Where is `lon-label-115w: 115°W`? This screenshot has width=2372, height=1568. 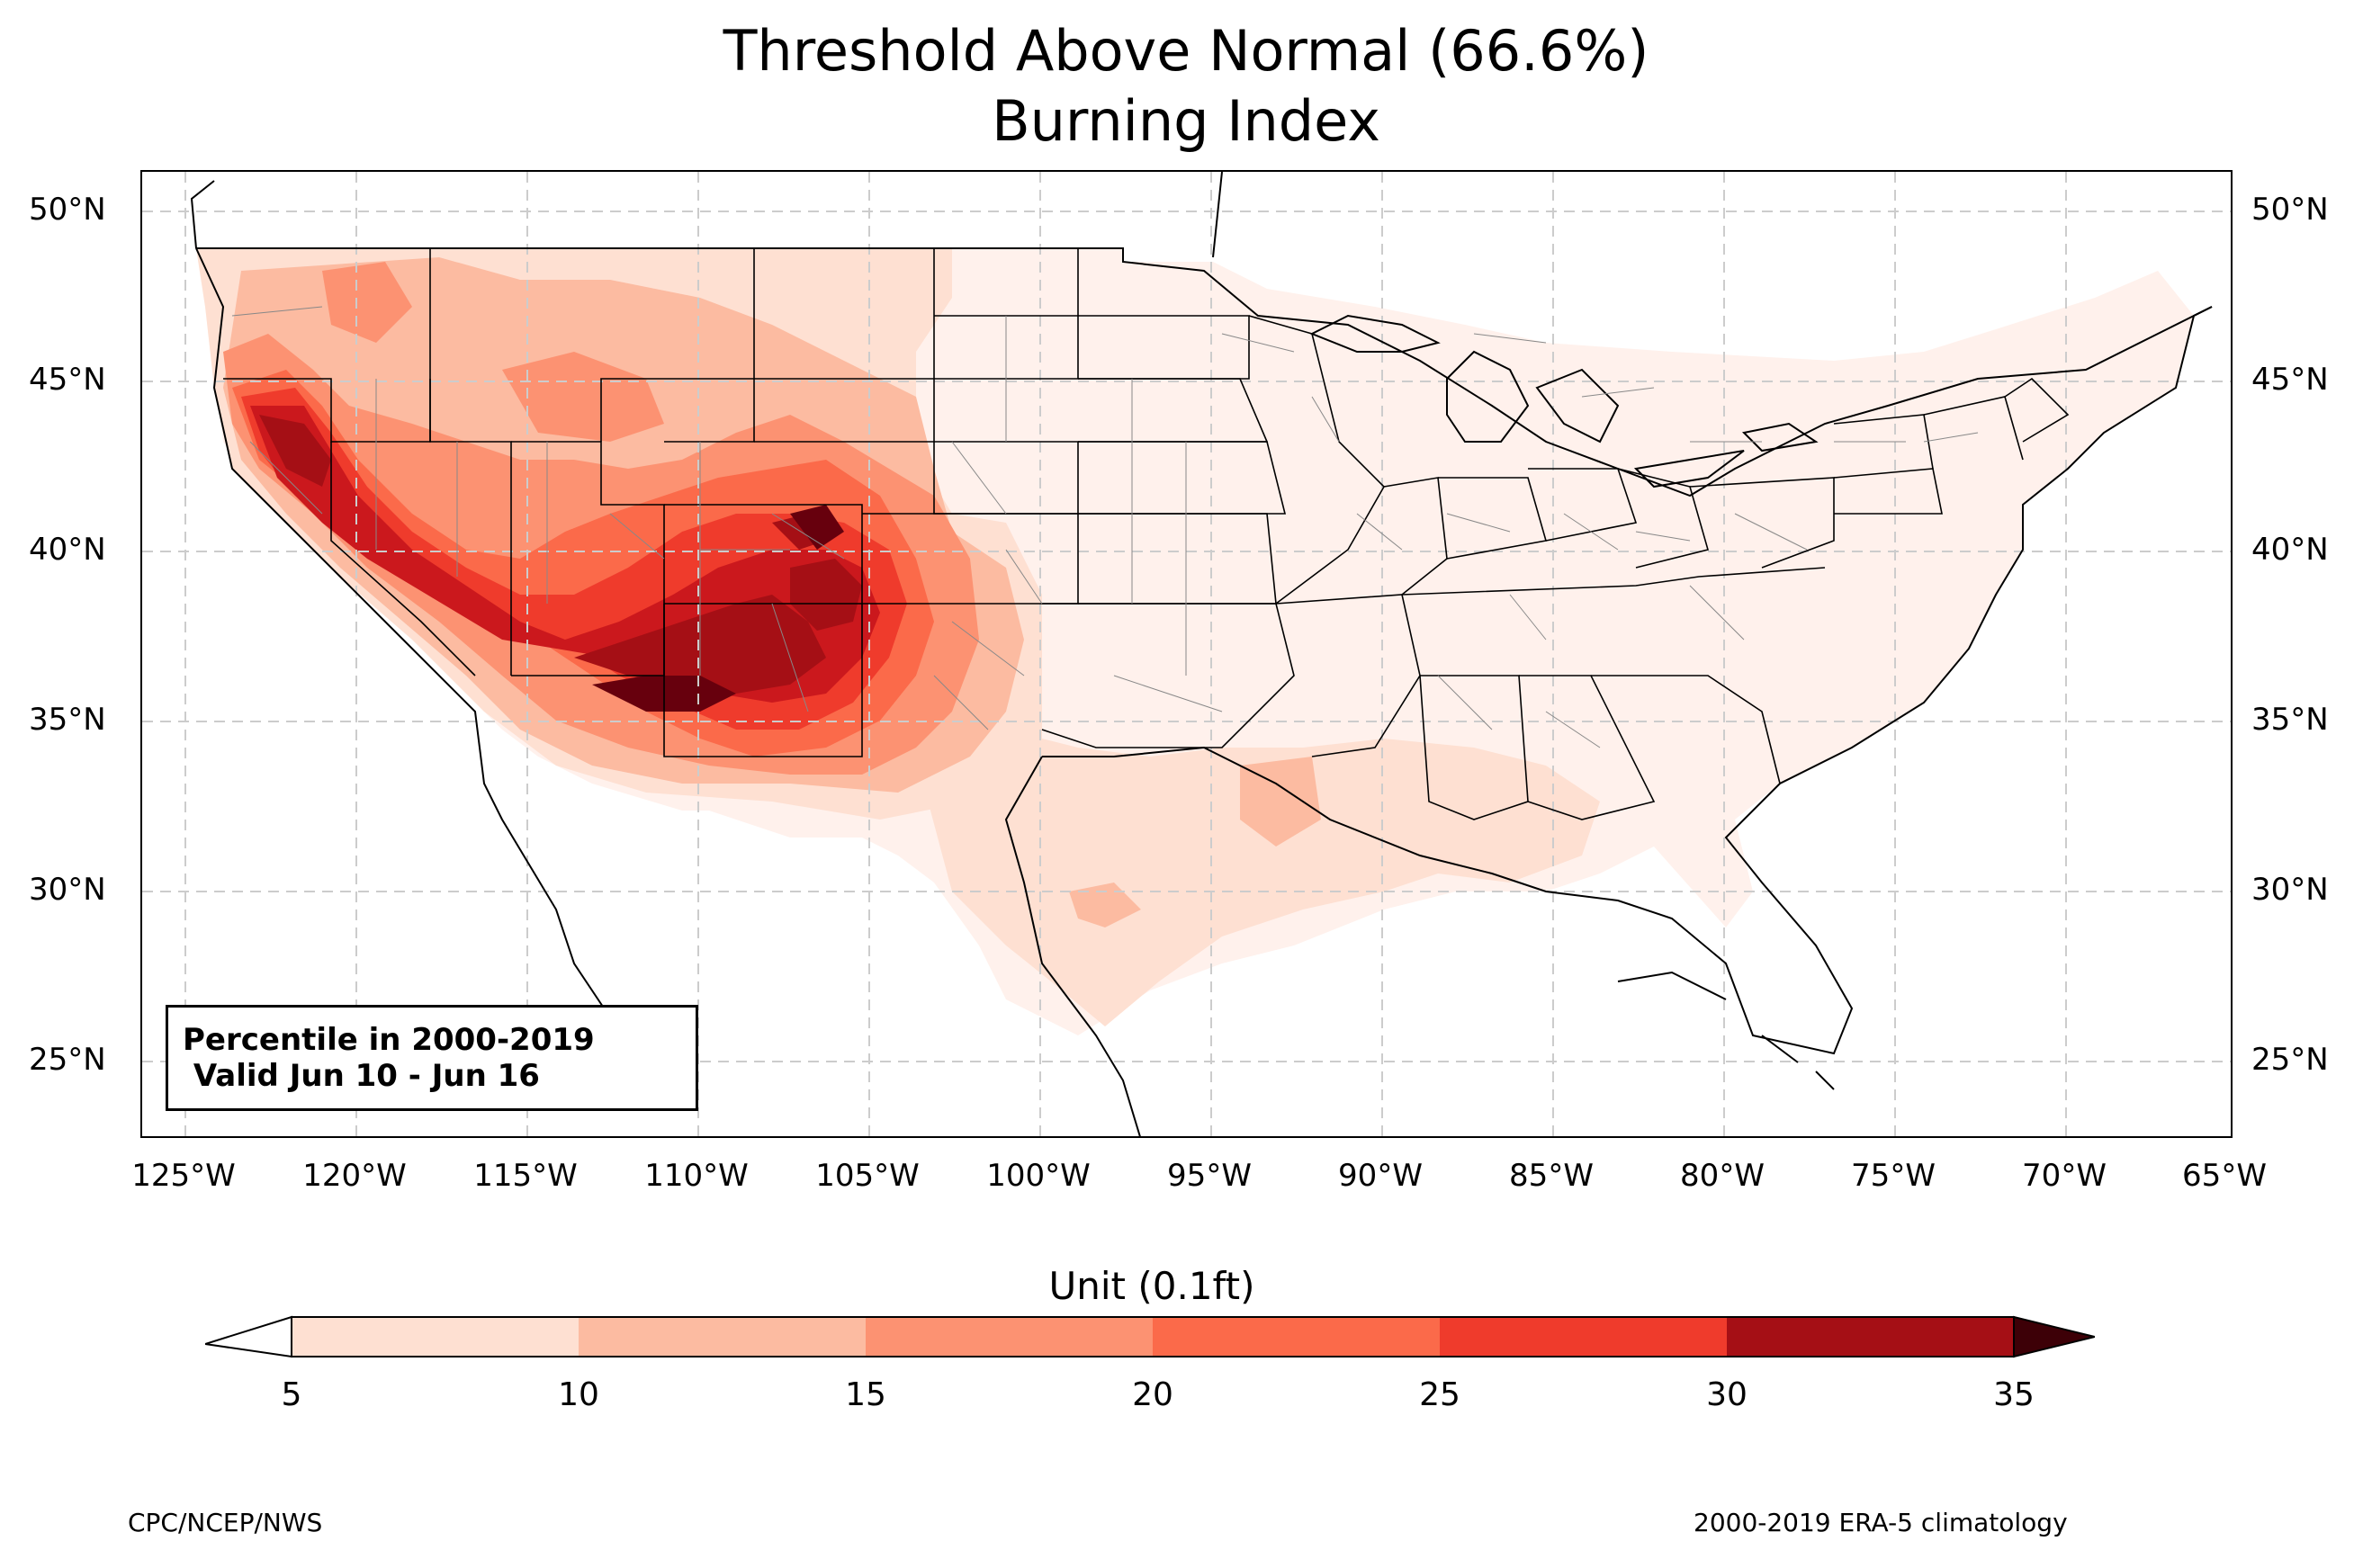
lon-label-115w: 115°W is located at coordinates (526, 1176).